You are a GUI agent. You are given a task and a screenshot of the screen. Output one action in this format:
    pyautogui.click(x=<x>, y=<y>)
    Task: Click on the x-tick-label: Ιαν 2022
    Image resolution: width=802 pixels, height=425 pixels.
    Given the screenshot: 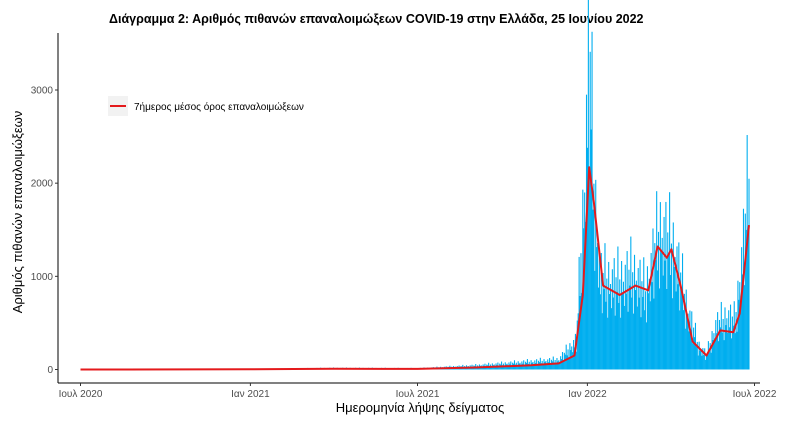 What is the action you would take?
    pyautogui.click(x=587, y=394)
    